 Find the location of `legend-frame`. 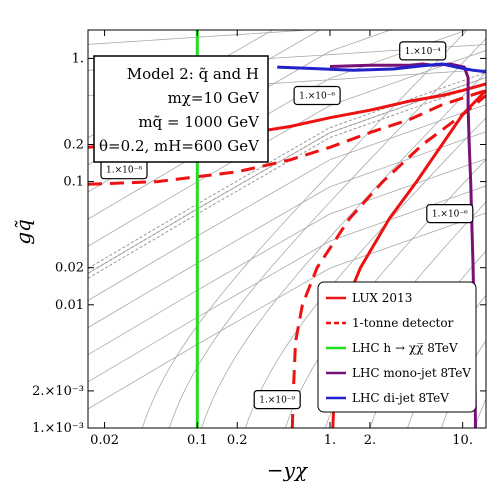

legend-frame is located at coordinates (397, 347).